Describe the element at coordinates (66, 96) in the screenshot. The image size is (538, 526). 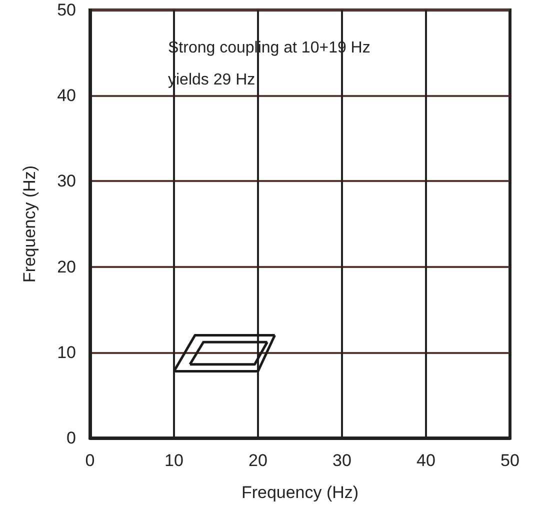
I see `y-tick-label: 40` at that location.